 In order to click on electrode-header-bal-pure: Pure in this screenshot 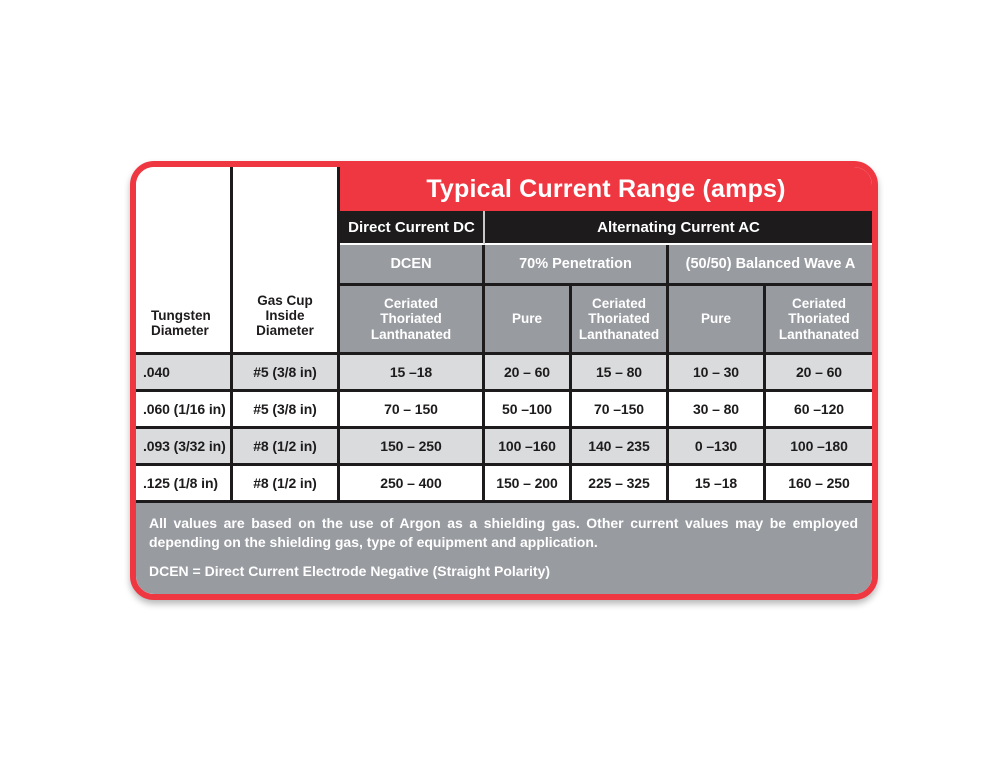, I will do `click(717, 320)`.